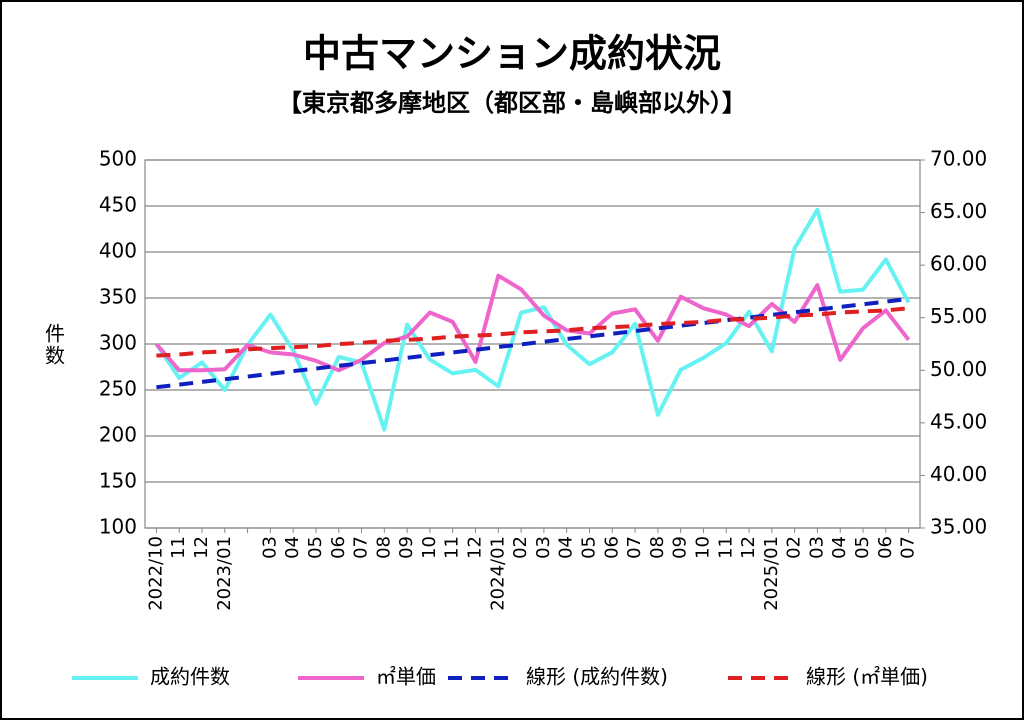  What do you see at coordinates (958, 264) in the screenshot?
I see `y2-tick-label: 60.00` at bounding box center [958, 264].